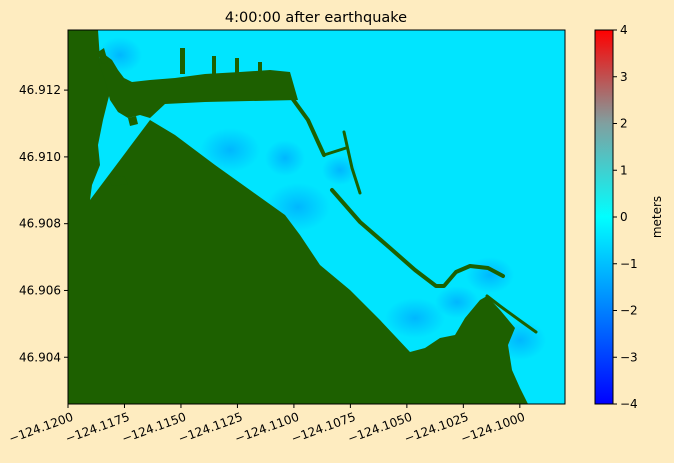 The width and height of the screenshot is (674, 463). I want to click on colorbar: 4 3 2 1 0 −1 −2 −3 −4 meters, so click(629, 217).